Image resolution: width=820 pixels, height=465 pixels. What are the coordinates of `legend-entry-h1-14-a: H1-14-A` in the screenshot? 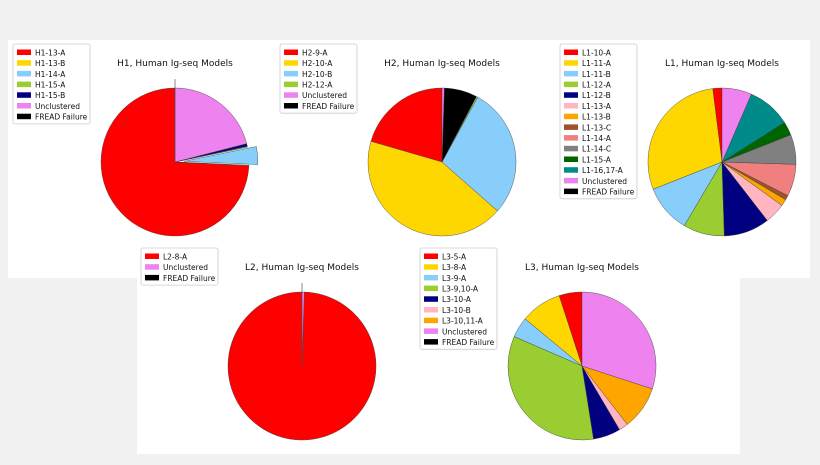 It's located at (50, 74).